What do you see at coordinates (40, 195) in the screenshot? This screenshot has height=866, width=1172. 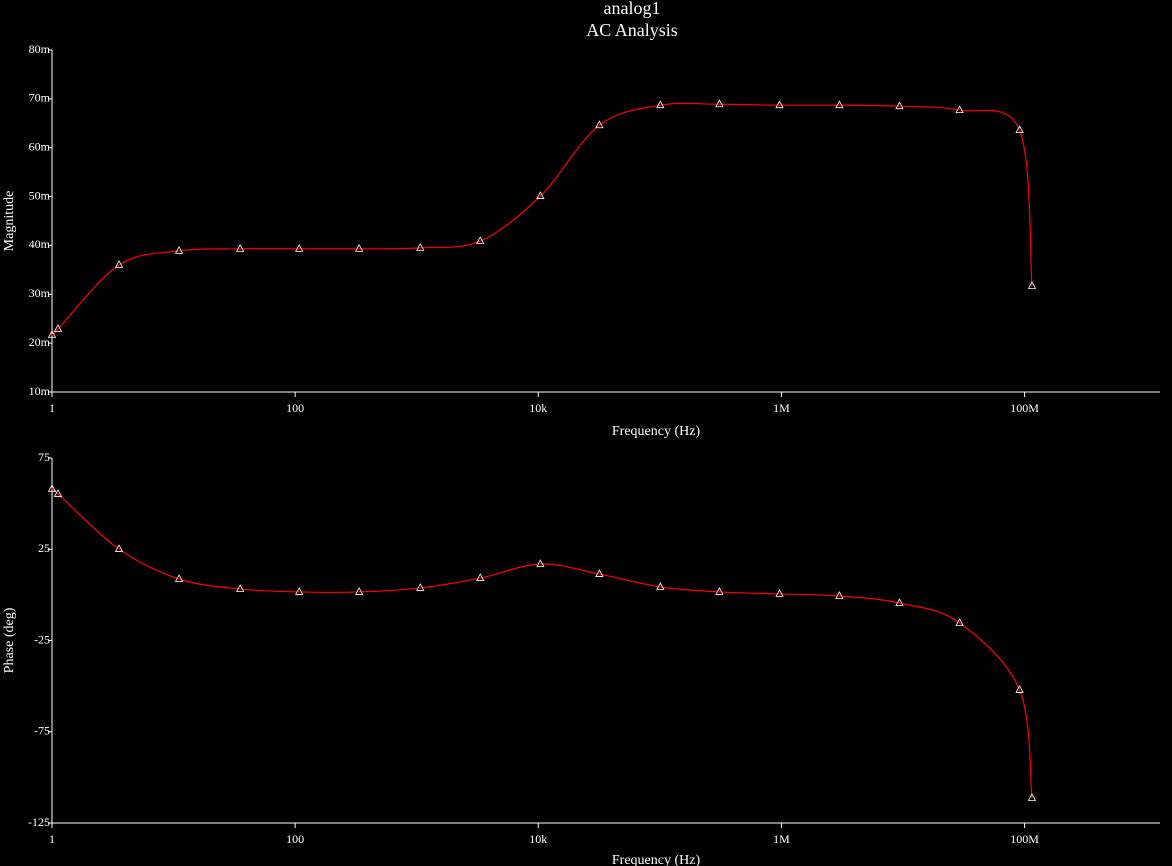 I see `y-tick-label: 50m` at bounding box center [40, 195].